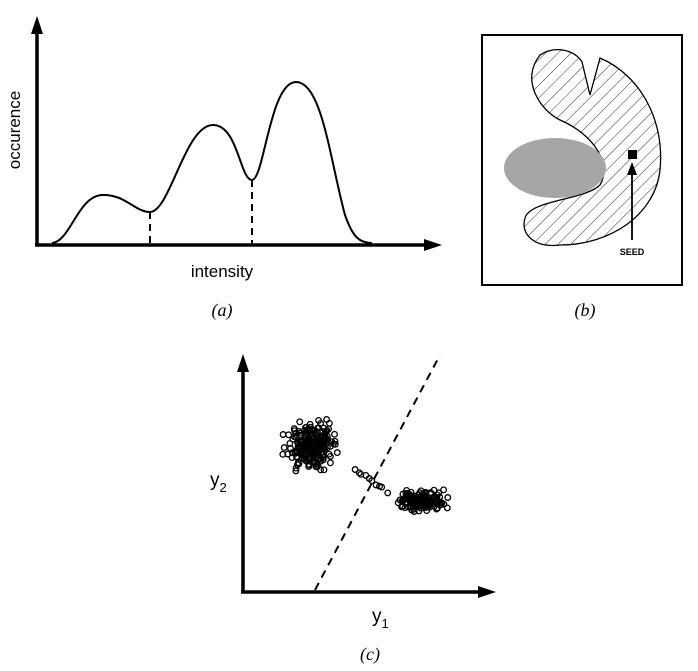 This screenshot has width=698, height=671. Describe the element at coordinates (223, 487) in the screenshot. I see `subscript: 2` at that location.